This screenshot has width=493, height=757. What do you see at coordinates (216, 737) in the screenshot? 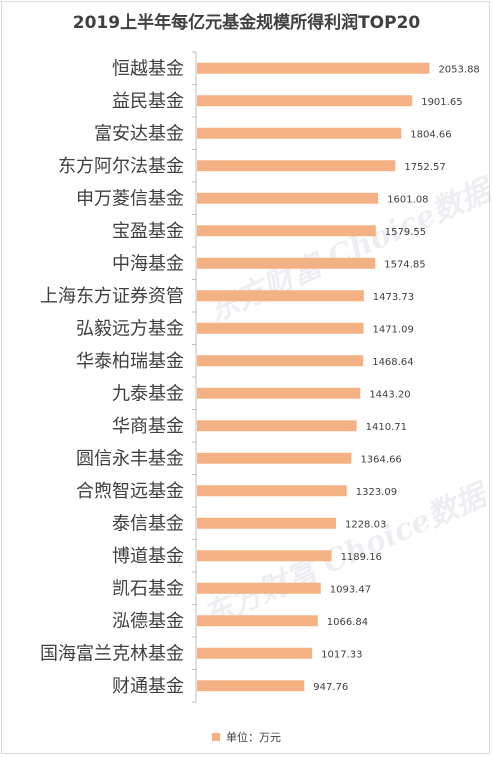
I see `legend-swatch` at bounding box center [216, 737].